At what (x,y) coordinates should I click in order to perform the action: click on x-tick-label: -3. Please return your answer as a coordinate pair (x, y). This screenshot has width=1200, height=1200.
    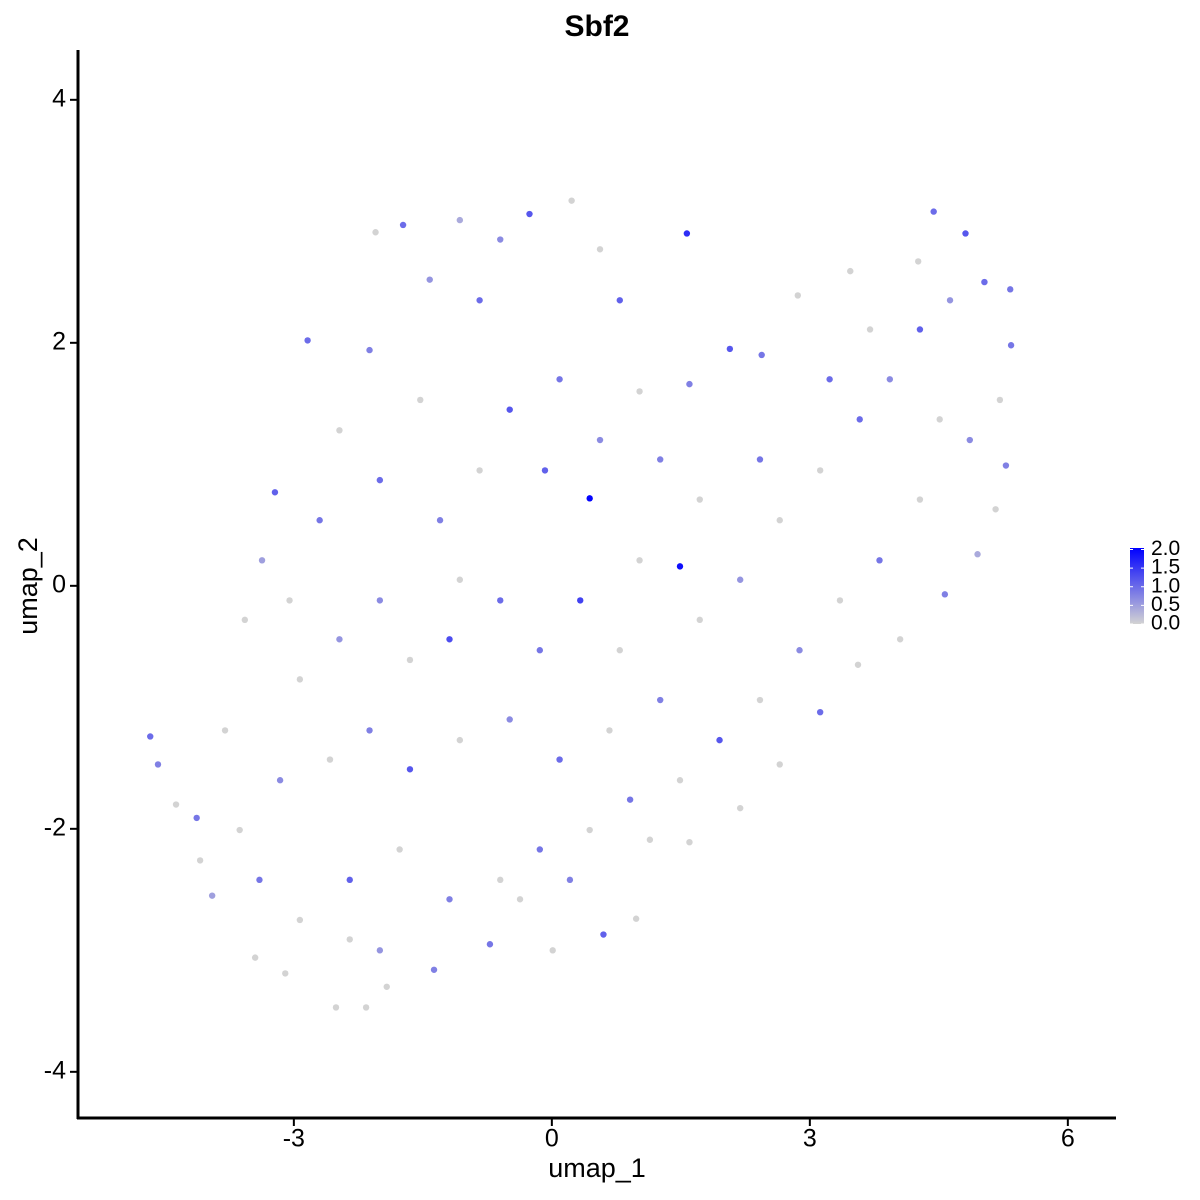
    Looking at the image, I should click on (294, 1139).